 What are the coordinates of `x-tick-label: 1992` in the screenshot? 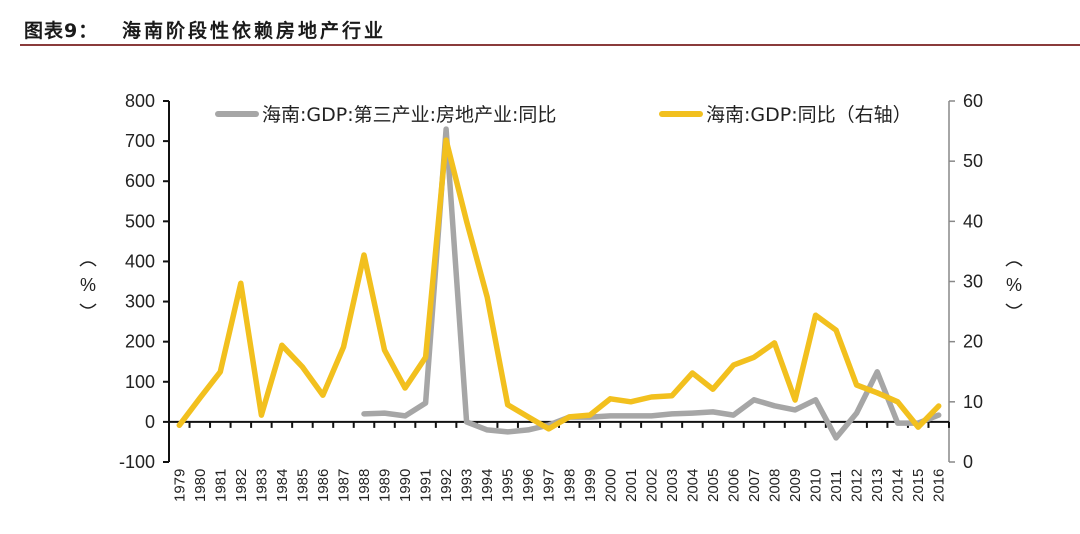 It's located at (446, 485).